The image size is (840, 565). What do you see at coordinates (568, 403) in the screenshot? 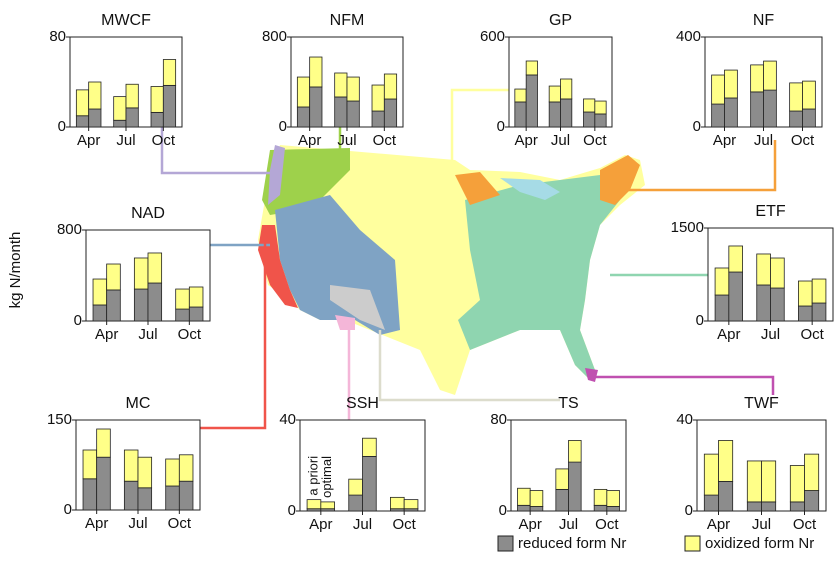
I see `panel-title: TS` at bounding box center [568, 403].